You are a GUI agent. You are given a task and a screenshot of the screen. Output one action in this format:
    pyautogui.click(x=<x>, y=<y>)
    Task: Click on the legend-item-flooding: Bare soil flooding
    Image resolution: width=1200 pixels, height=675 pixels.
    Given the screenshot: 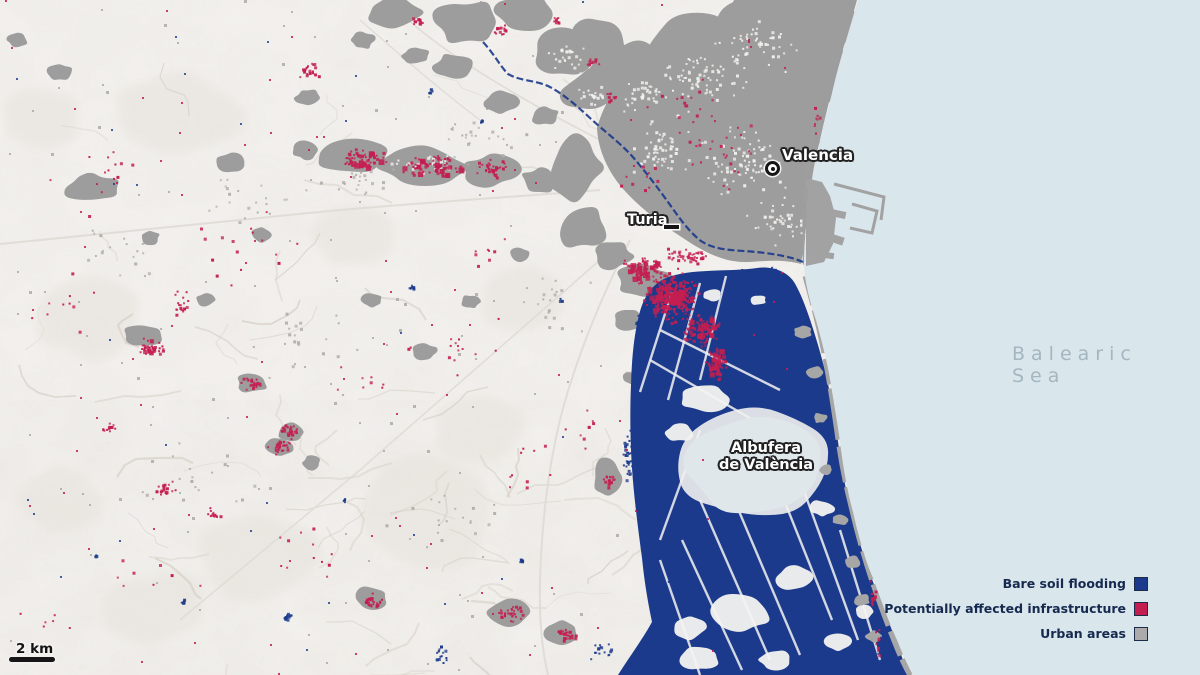 What is the action you would take?
    pyautogui.click(x=1075, y=583)
    